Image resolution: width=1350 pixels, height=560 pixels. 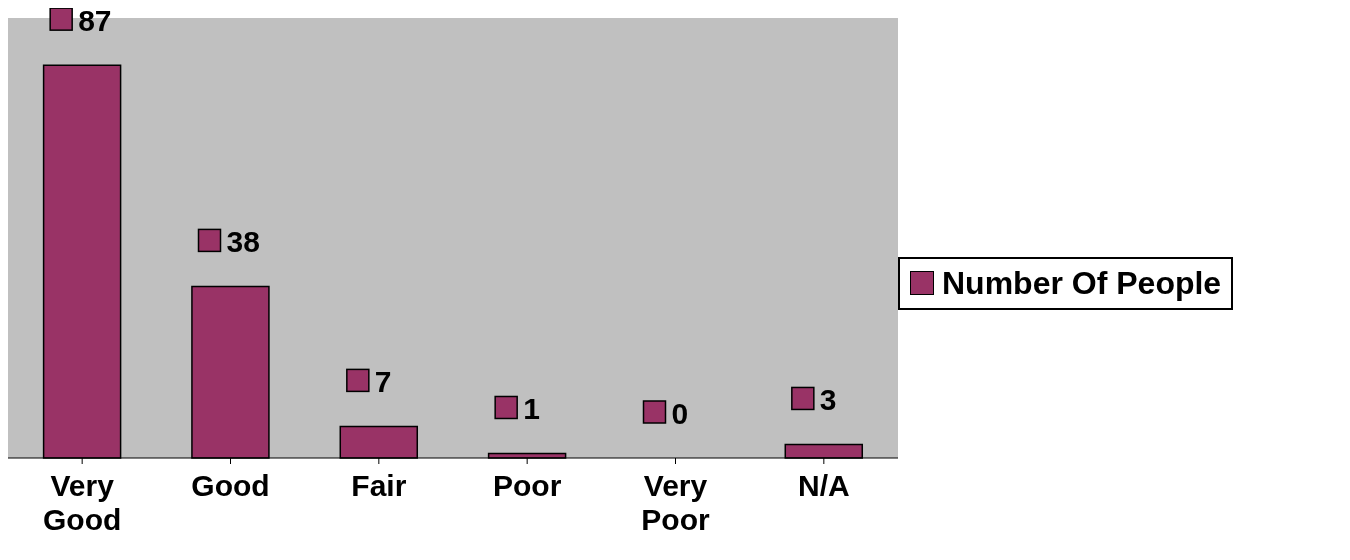 What do you see at coordinates (243, 242) in the screenshot?
I see `data-label: 38` at bounding box center [243, 242].